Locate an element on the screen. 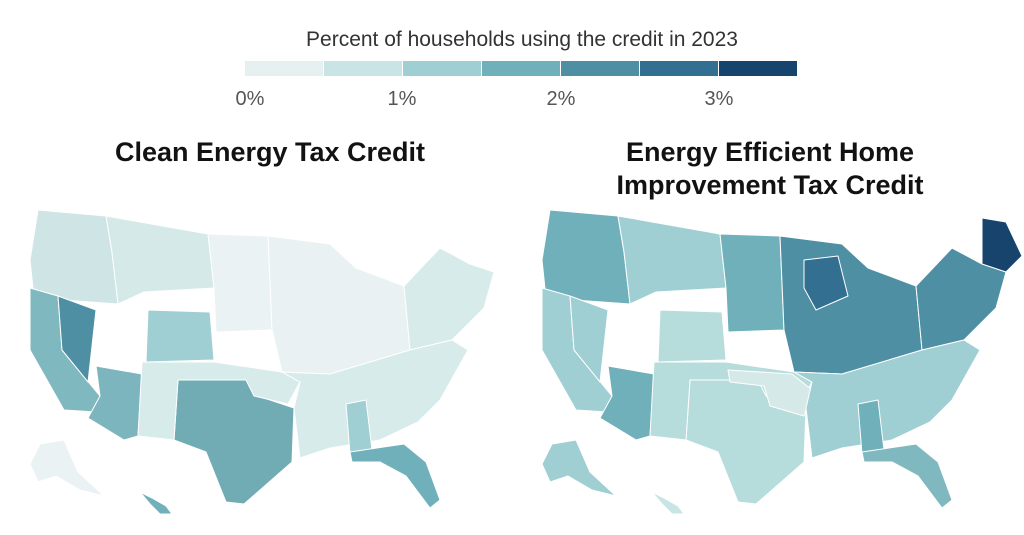  home-improvement-region-mountain-north is located at coordinates (672, 260).